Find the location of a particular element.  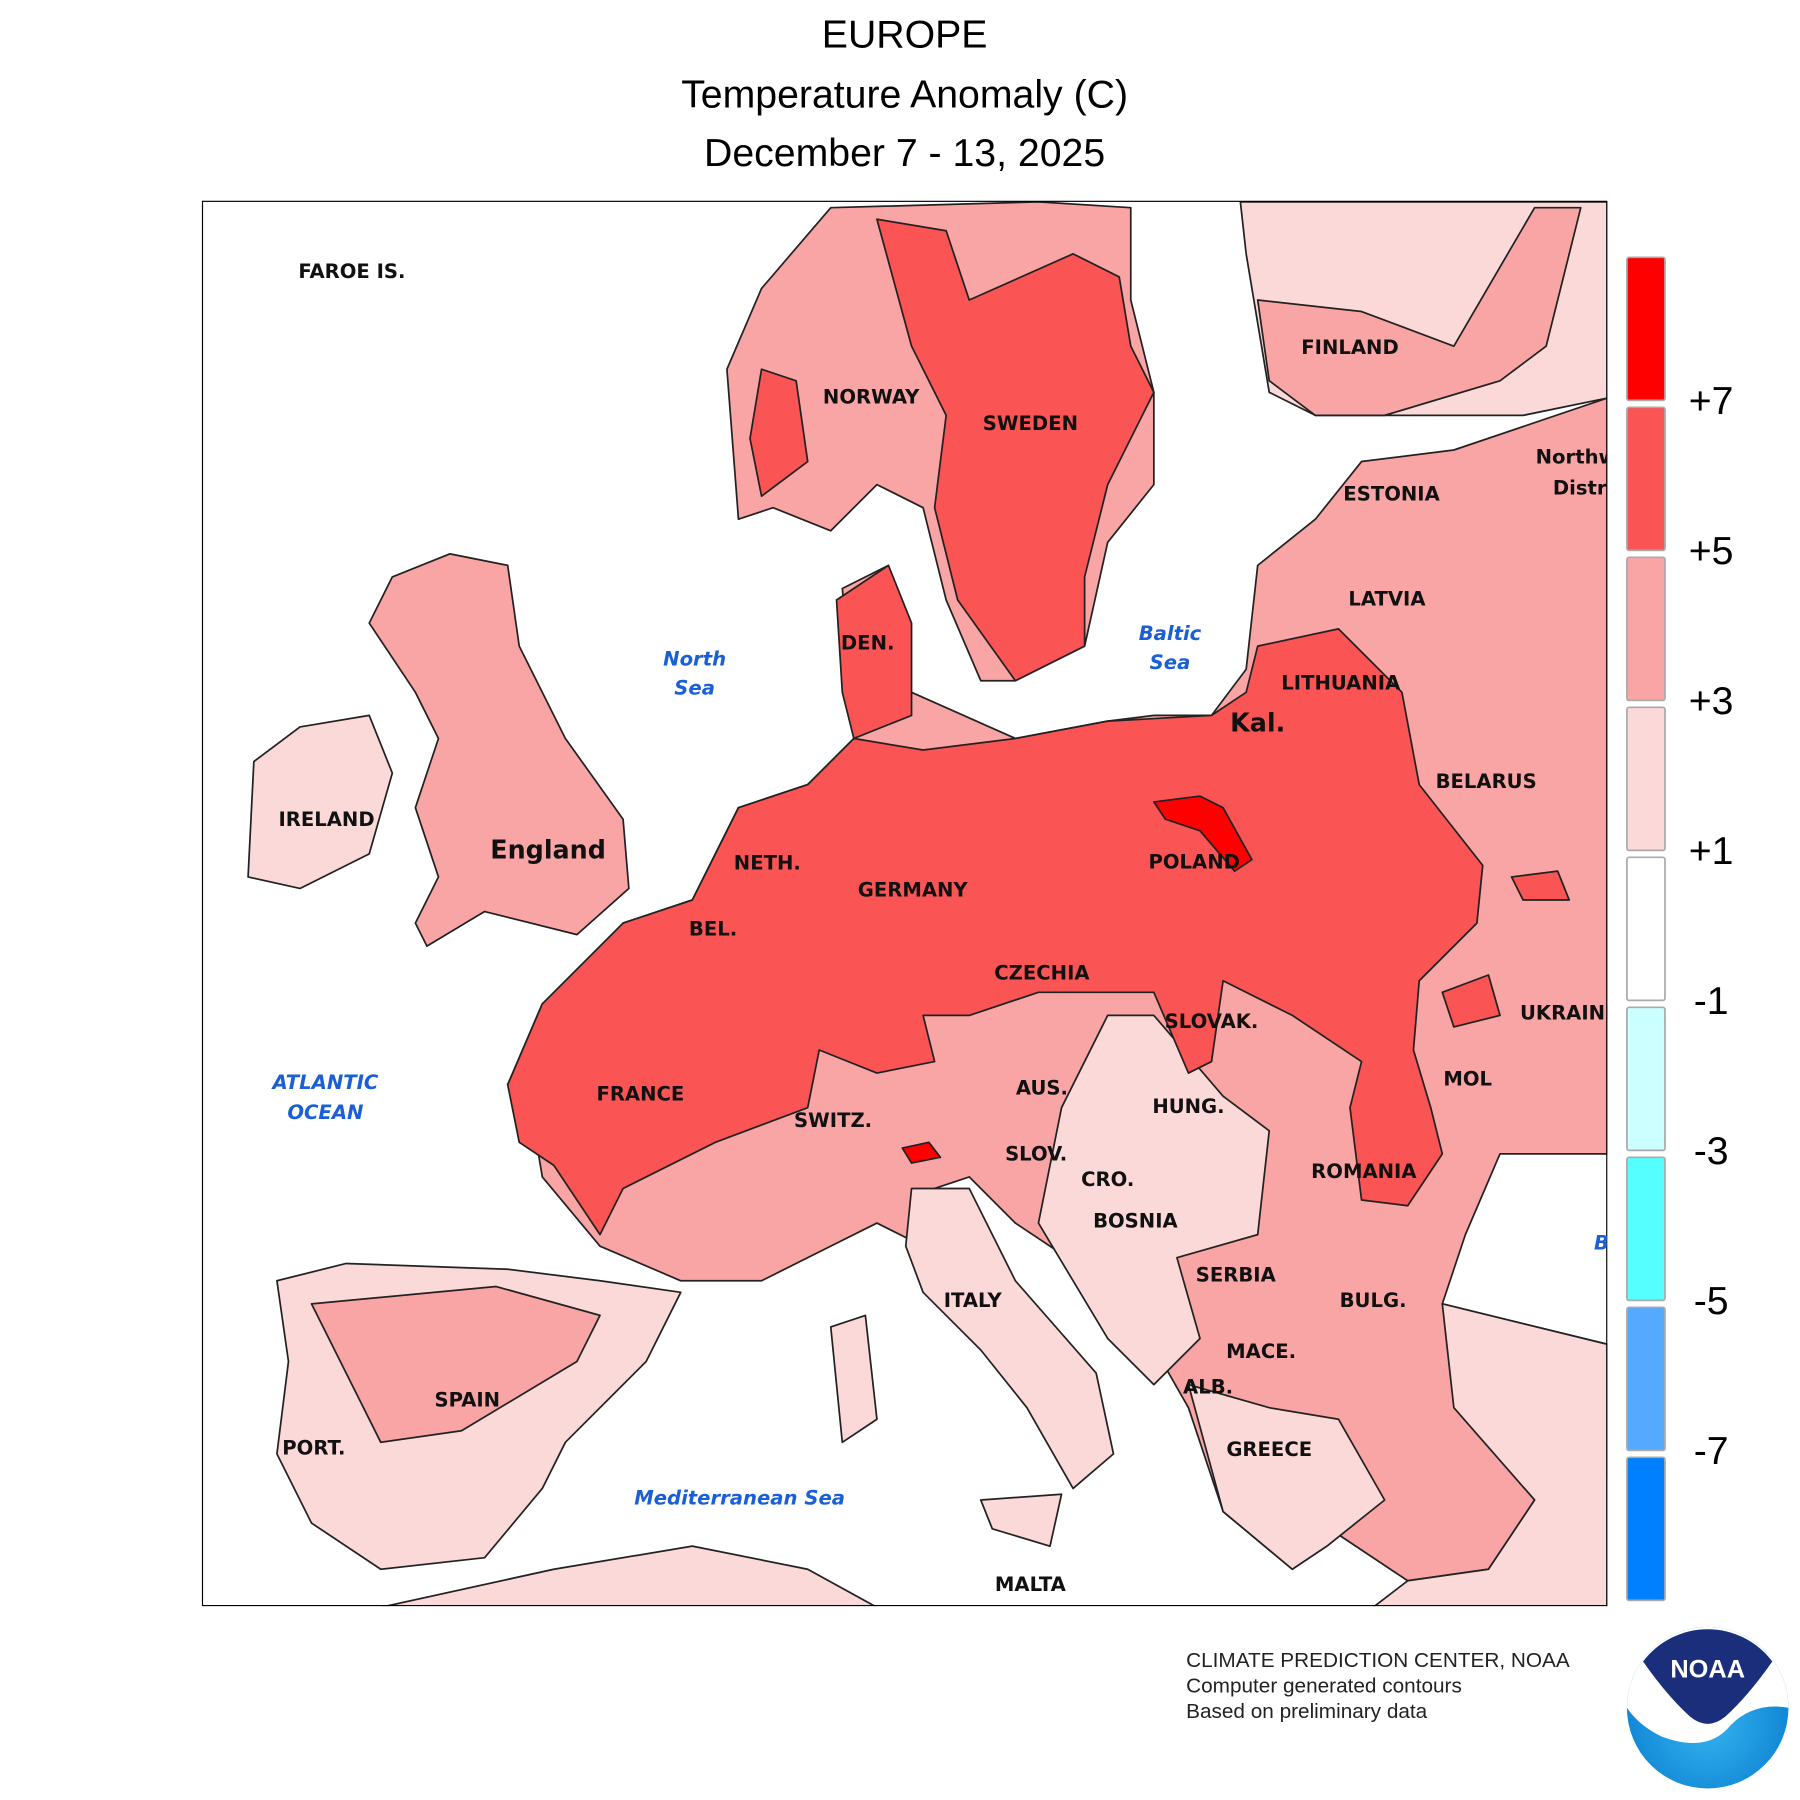

credit: CLIMATE PREDICTION CENTER, NOAA is located at coordinates (1378, 1660).